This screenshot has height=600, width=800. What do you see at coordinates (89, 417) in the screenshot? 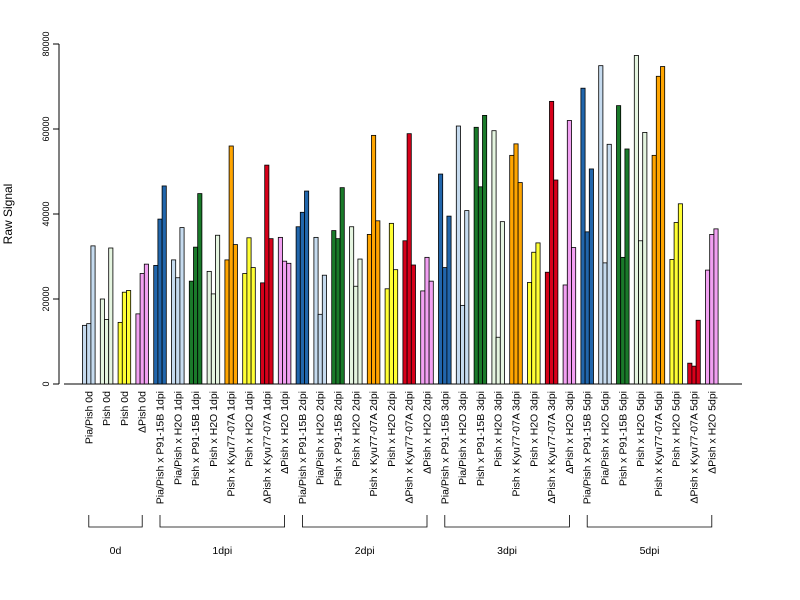
I see `x-tick-label: Pia/Pish 0d` at bounding box center [89, 417].